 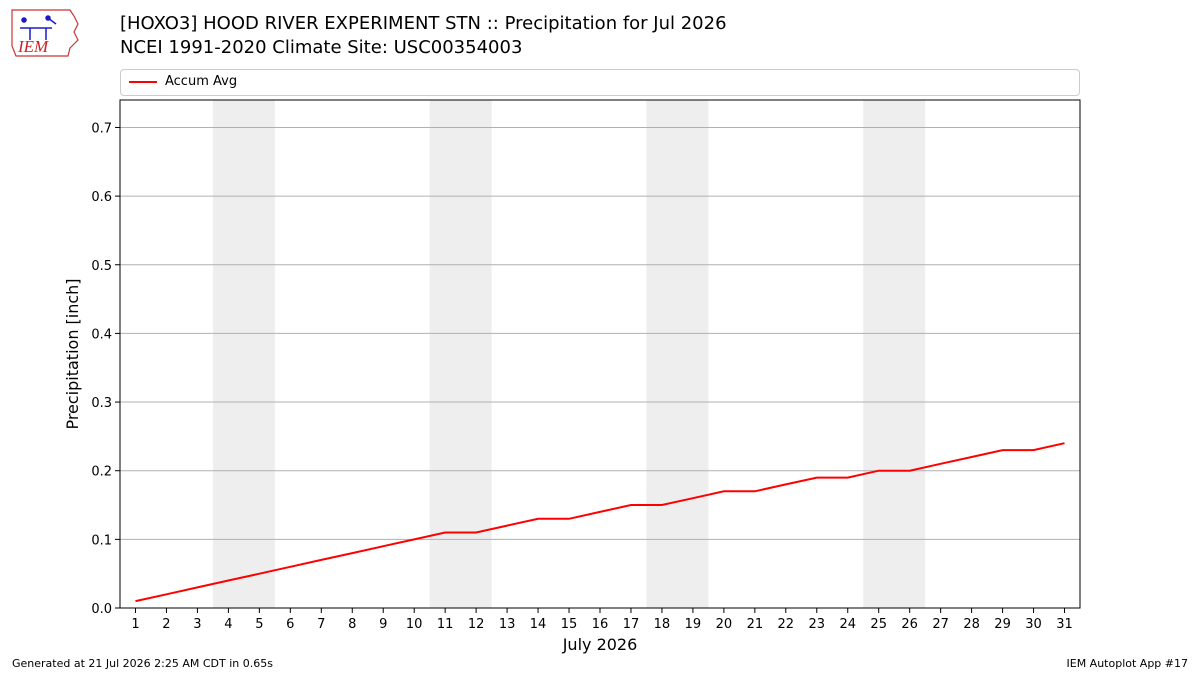 I want to click on x-tick-label: 1, so click(x=135, y=624).